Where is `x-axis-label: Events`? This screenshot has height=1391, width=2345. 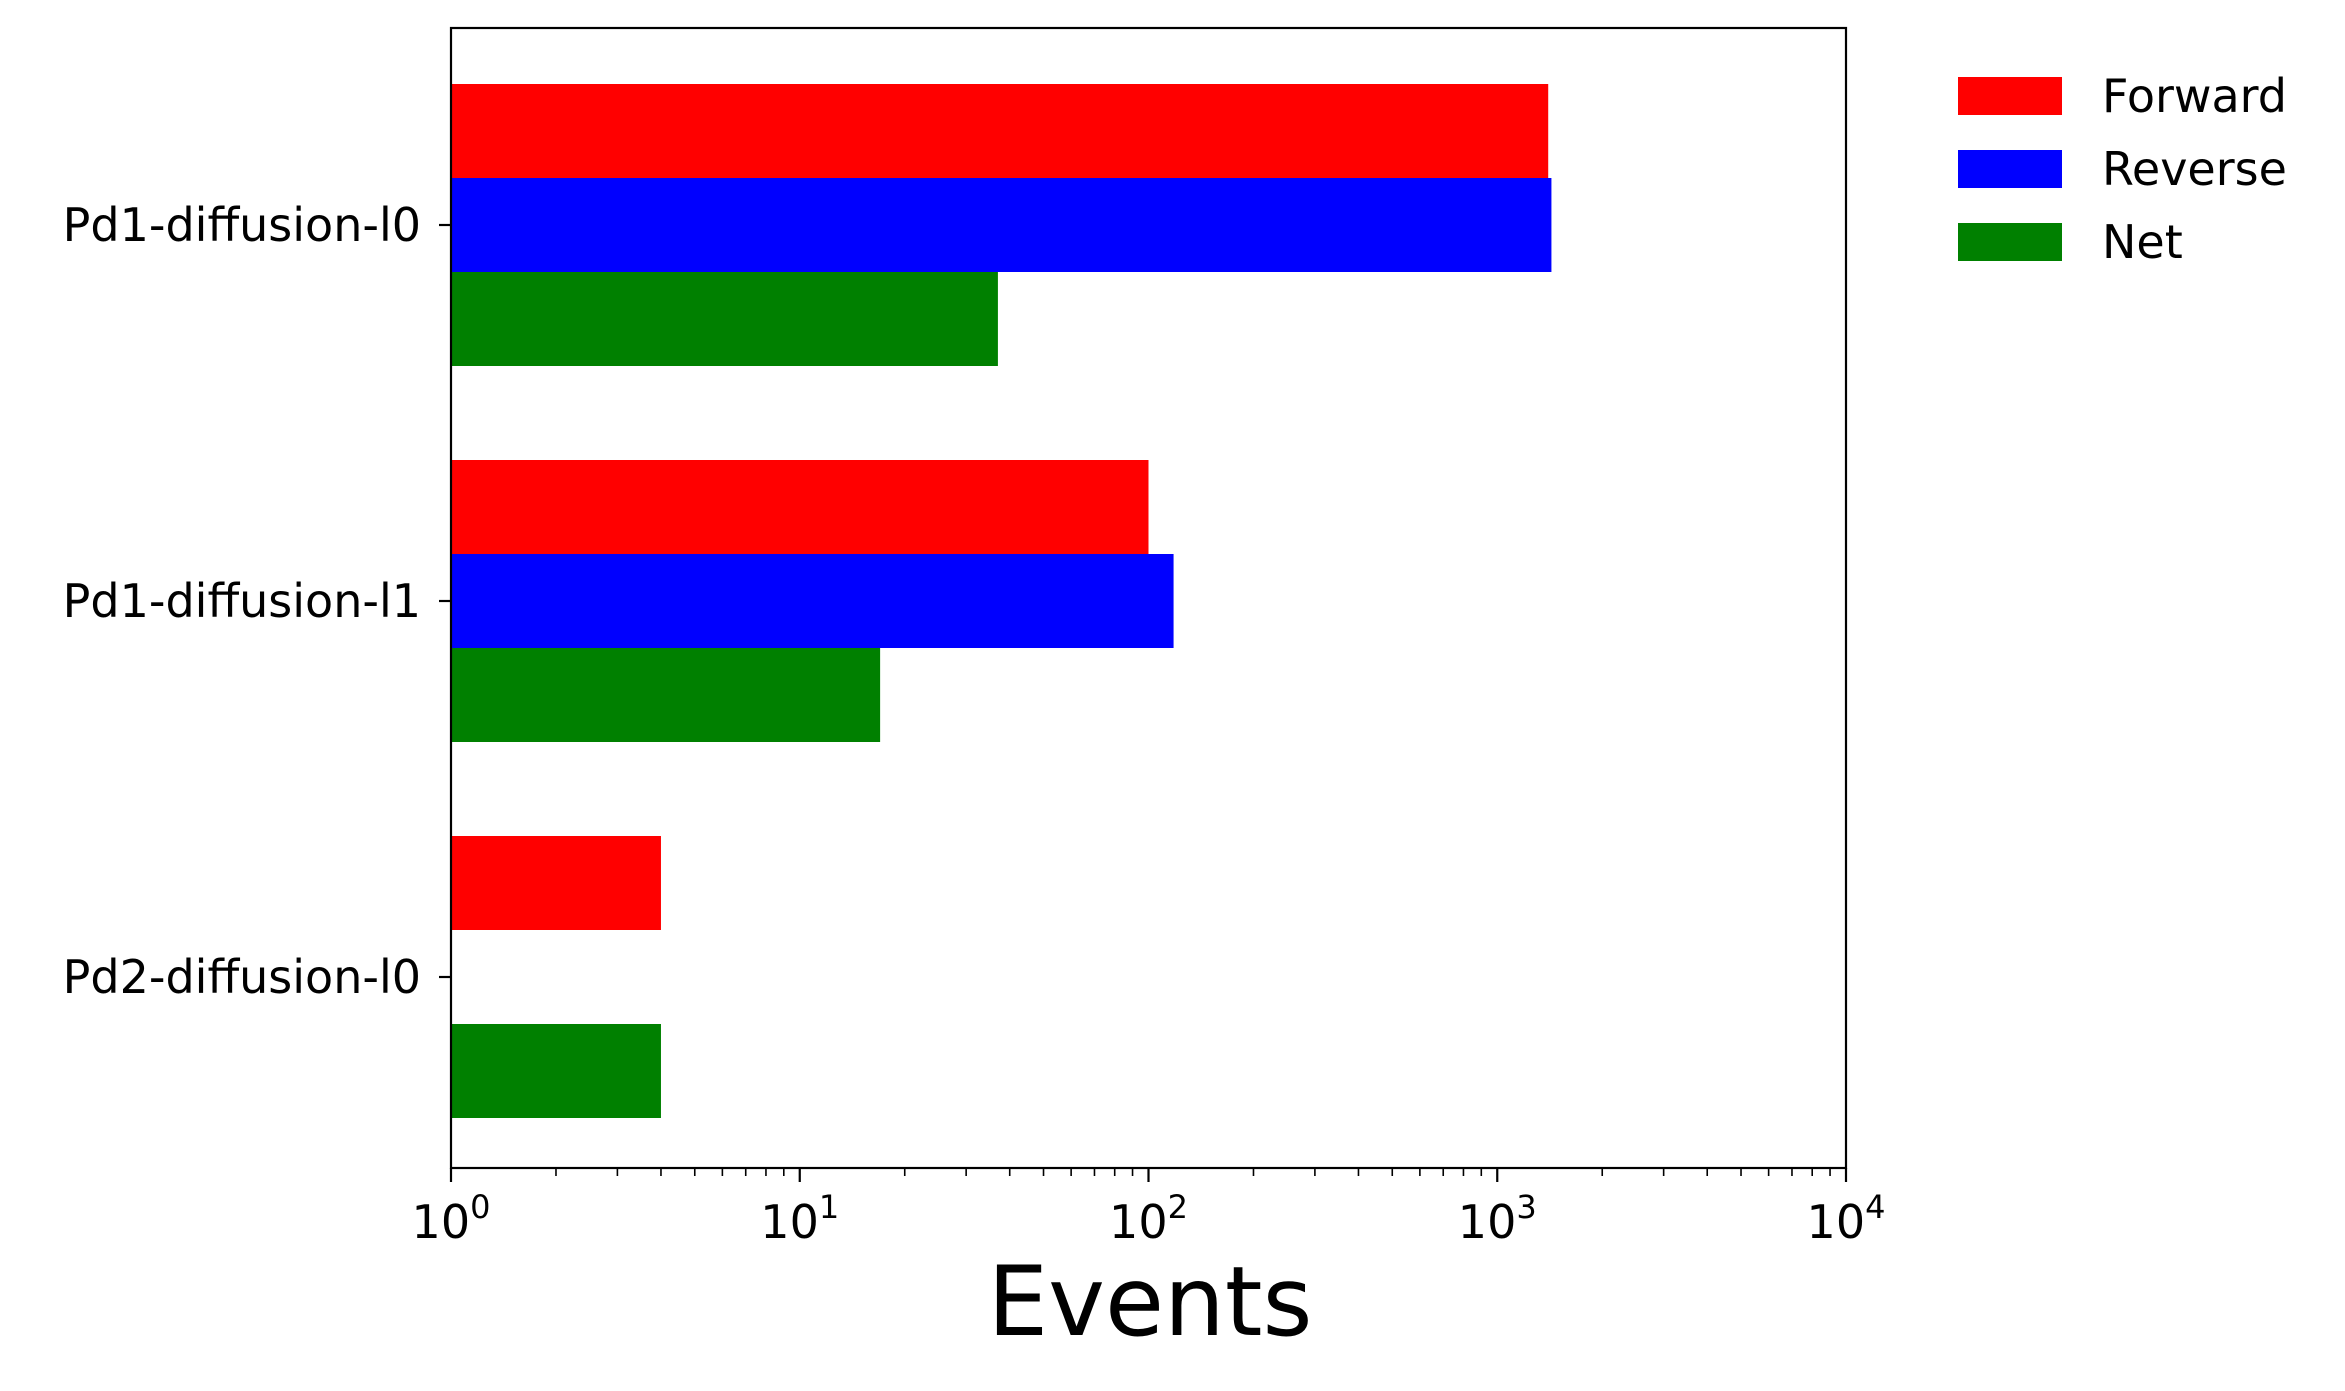 x-axis-label: Events is located at coordinates (1149, 1302).